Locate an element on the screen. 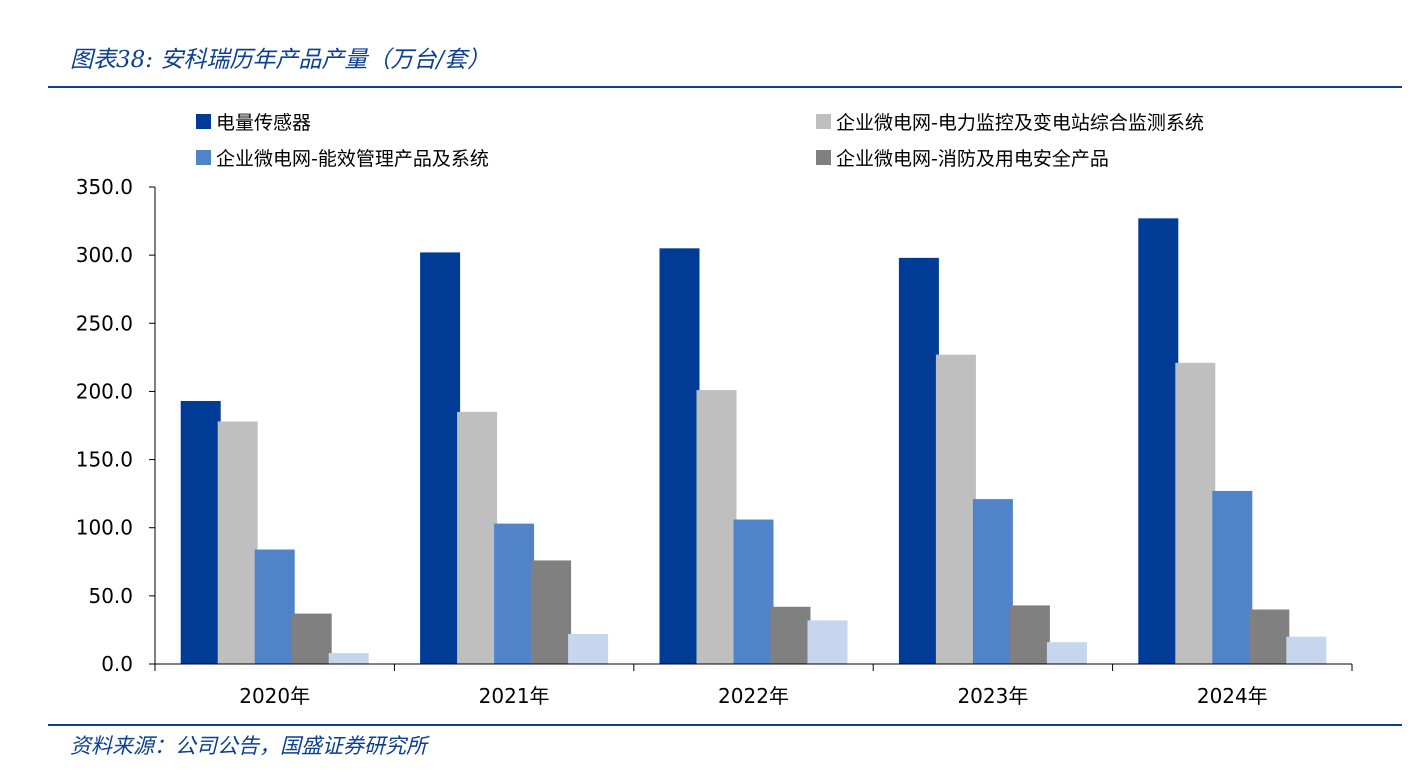 This screenshot has height=782, width=1416. y-tick-label: 100.0 is located at coordinates (104, 528).